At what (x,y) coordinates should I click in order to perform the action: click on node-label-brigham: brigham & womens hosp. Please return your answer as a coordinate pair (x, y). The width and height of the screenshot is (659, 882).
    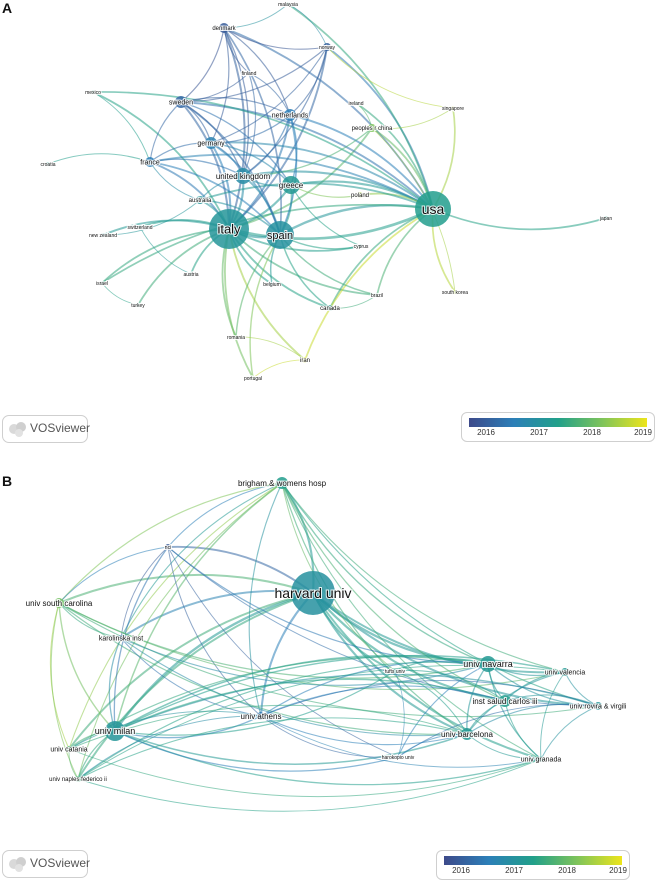
    Looking at the image, I should click on (282, 483).